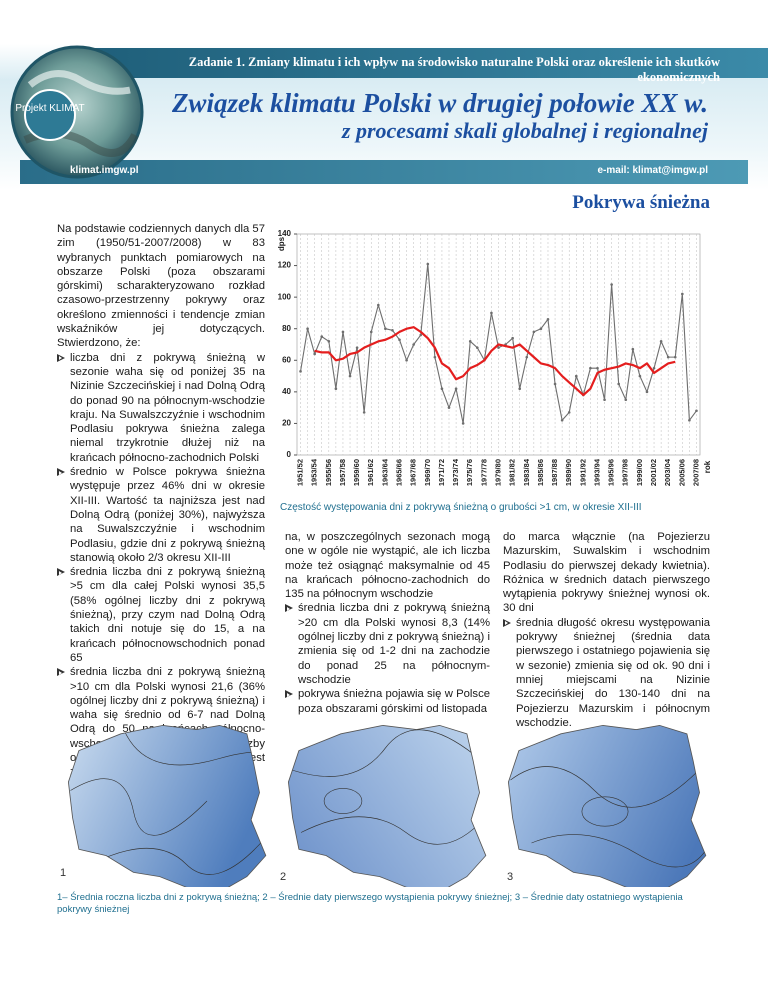  Describe the element at coordinates (300, 472) in the screenshot. I see `x-tick-label: 1951/52` at that location.